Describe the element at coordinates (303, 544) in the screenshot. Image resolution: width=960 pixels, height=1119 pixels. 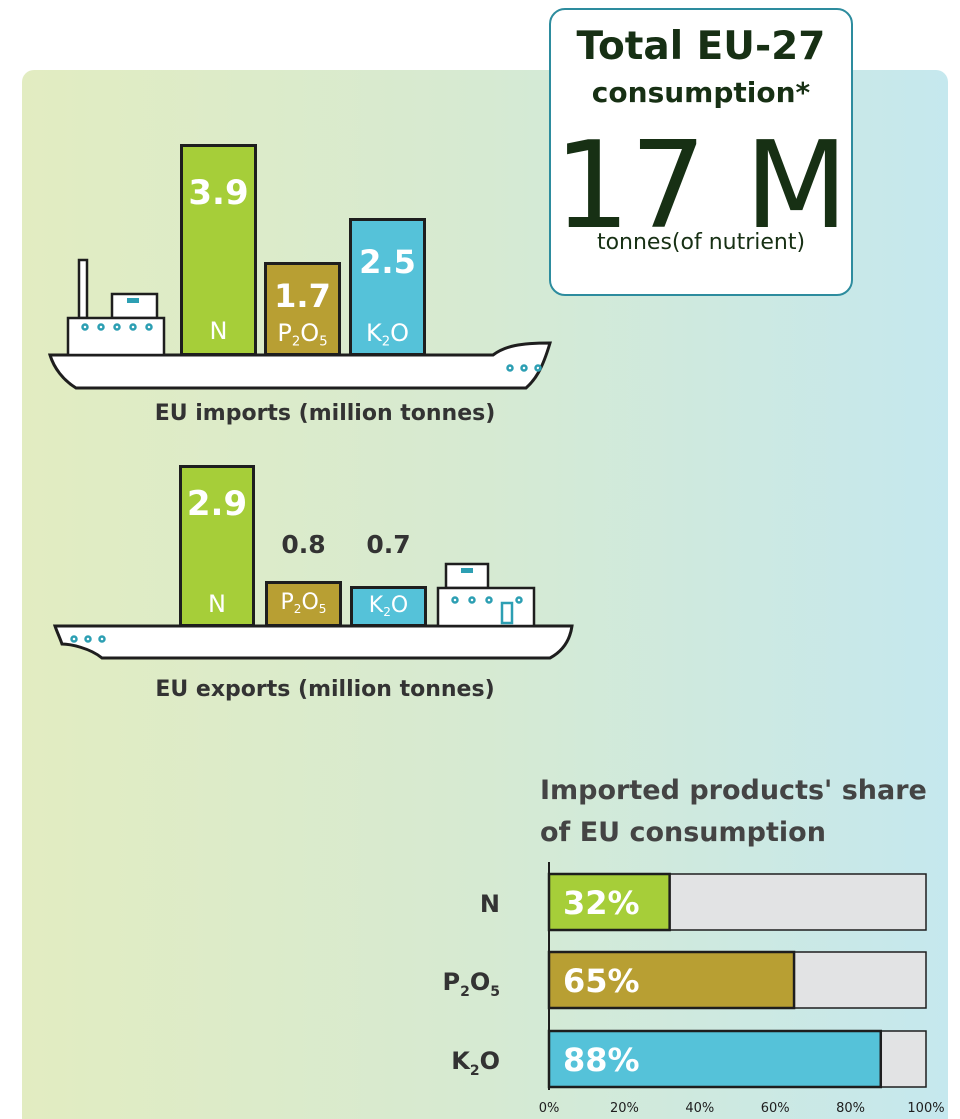
I see `export-value-p2o5: 0.8` at that location.